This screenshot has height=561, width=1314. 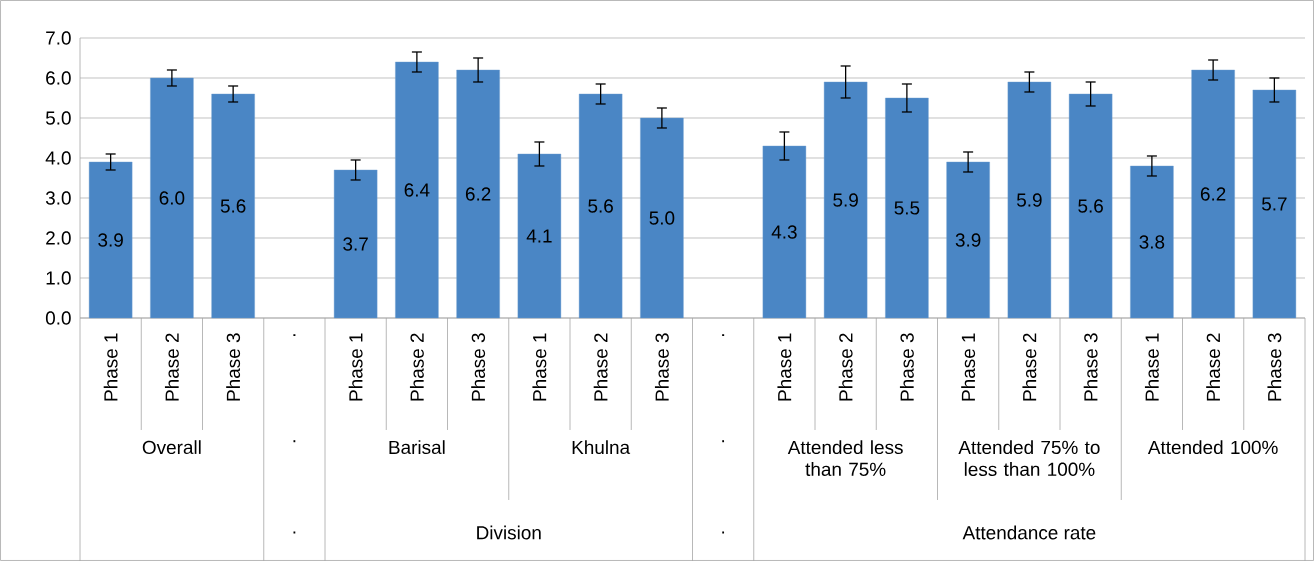 What do you see at coordinates (171, 447) in the screenshot?
I see `text: Overall` at bounding box center [171, 447].